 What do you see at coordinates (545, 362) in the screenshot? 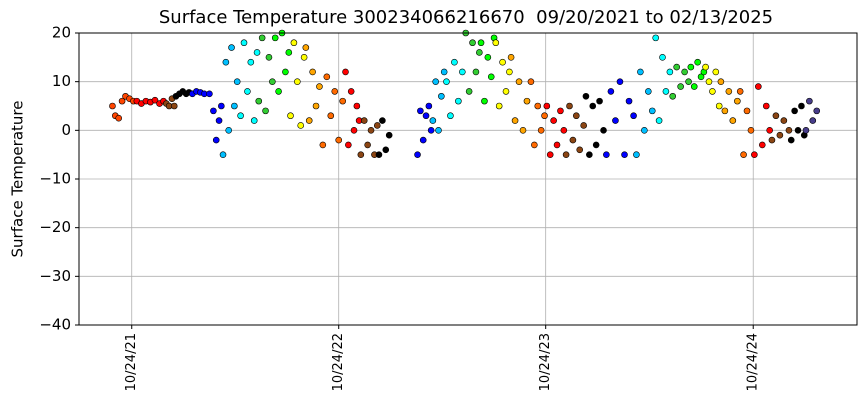
I see `x-tick-label: 10/24/23` at bounding box center [545, 362].